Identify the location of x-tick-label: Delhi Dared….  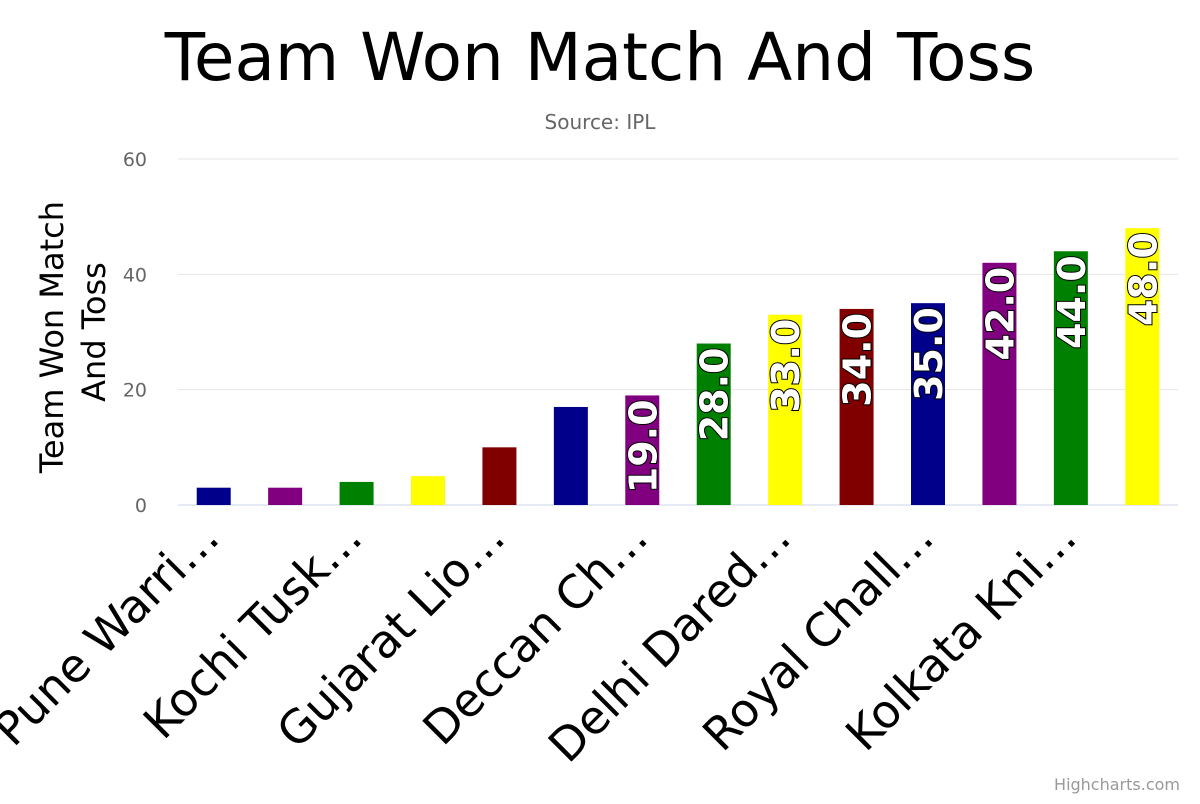
(669, 641).